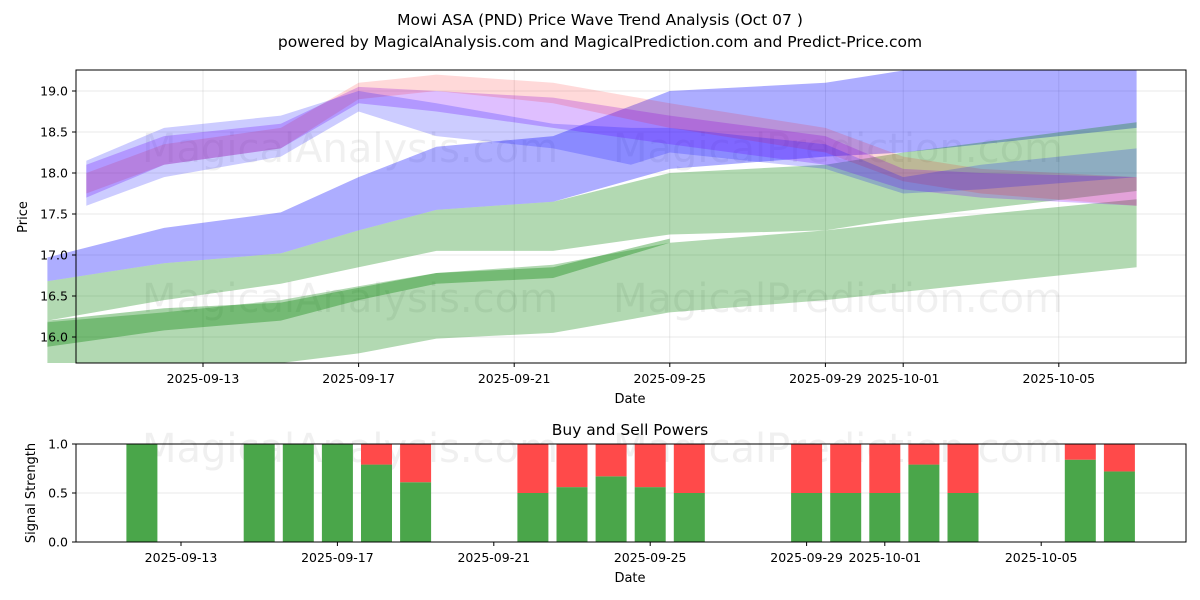  I want to click on y-tick-label: 17.5, so click(54, 214).